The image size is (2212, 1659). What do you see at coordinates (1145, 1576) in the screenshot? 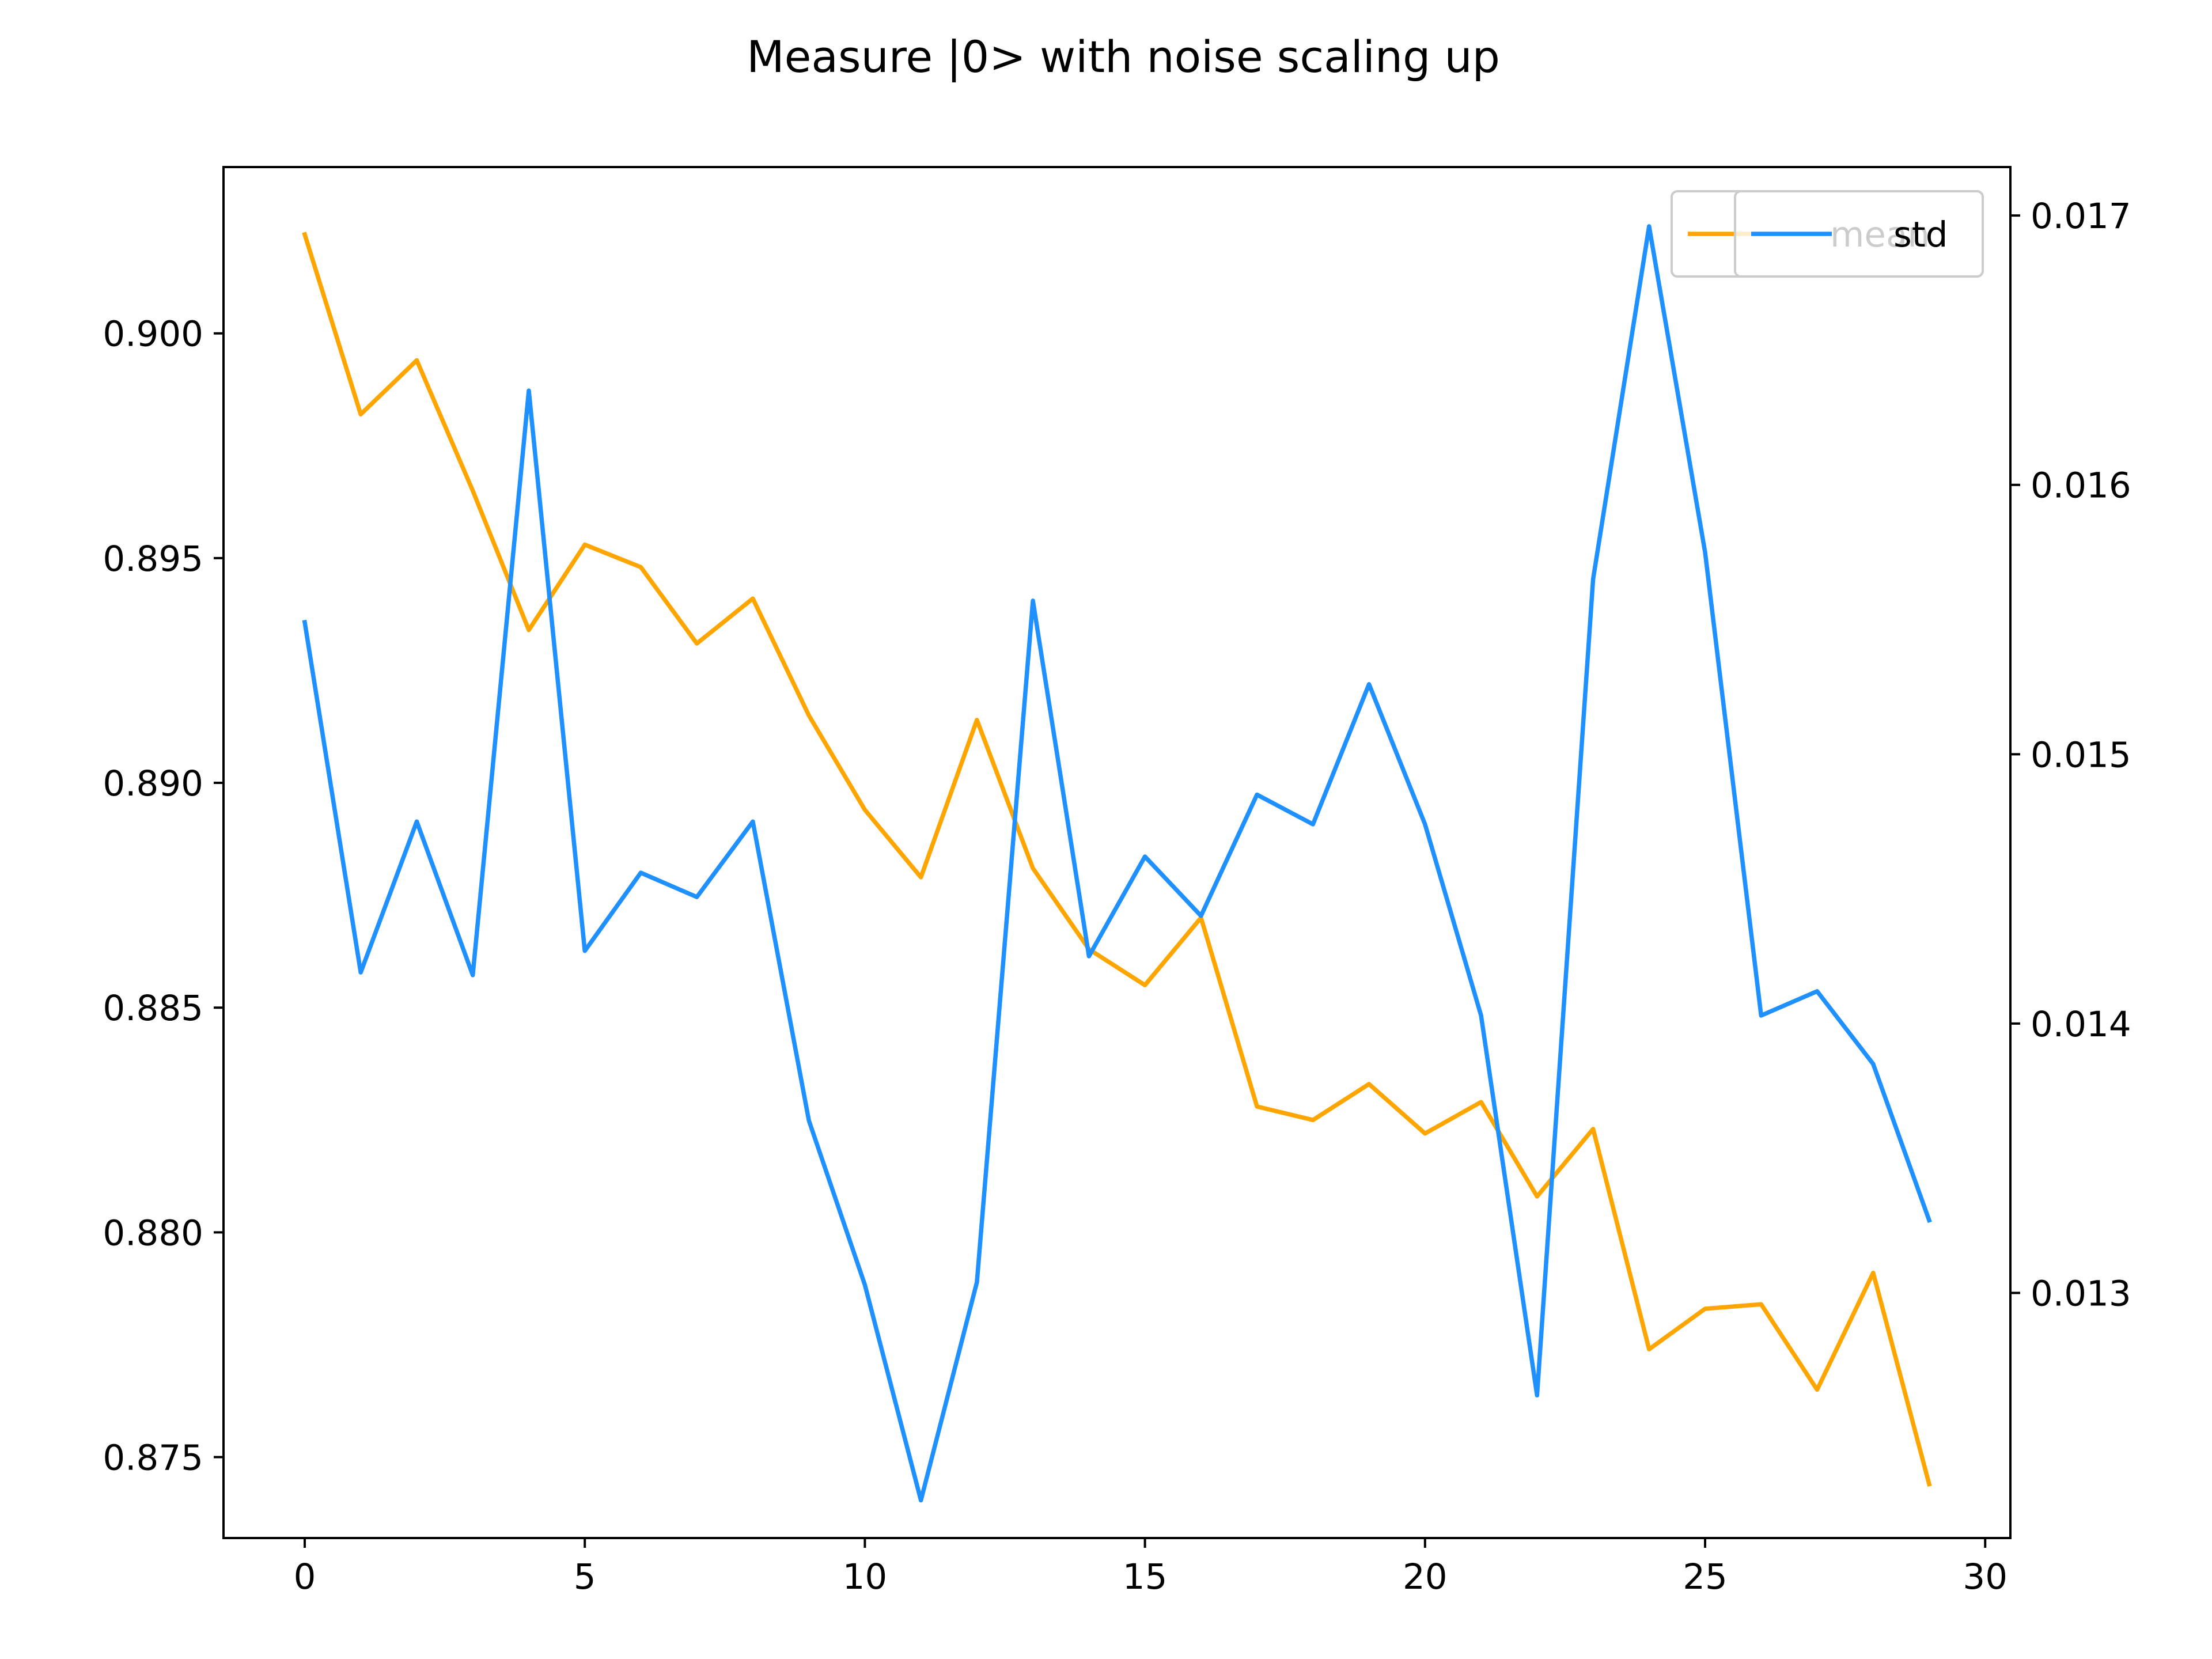
I see `x-tick-label: 15` at bounding box center [1145, 1576].